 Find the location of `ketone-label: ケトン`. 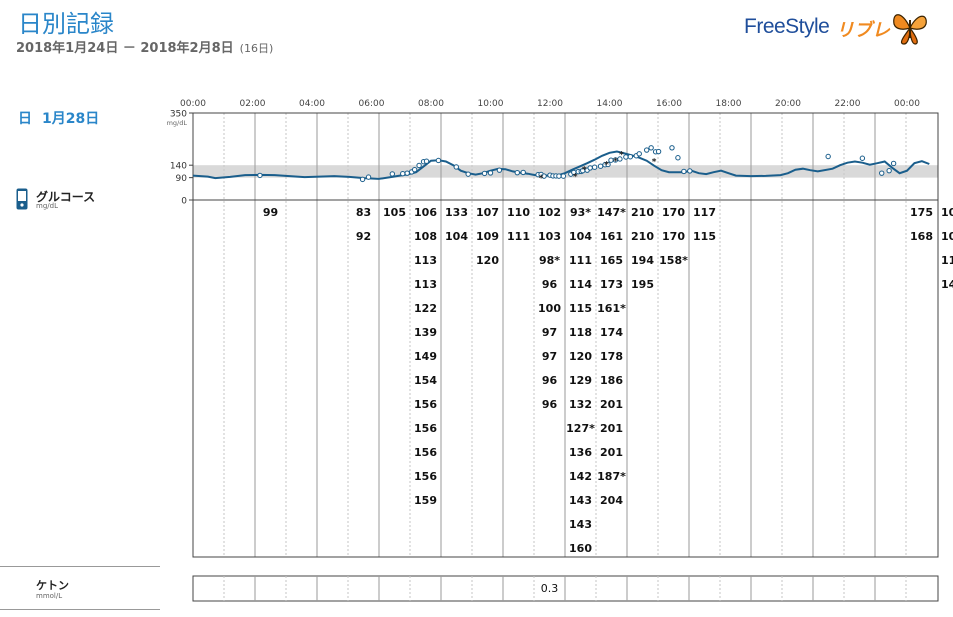

ketone-label: ケトン is located at coordinates (52, 585).